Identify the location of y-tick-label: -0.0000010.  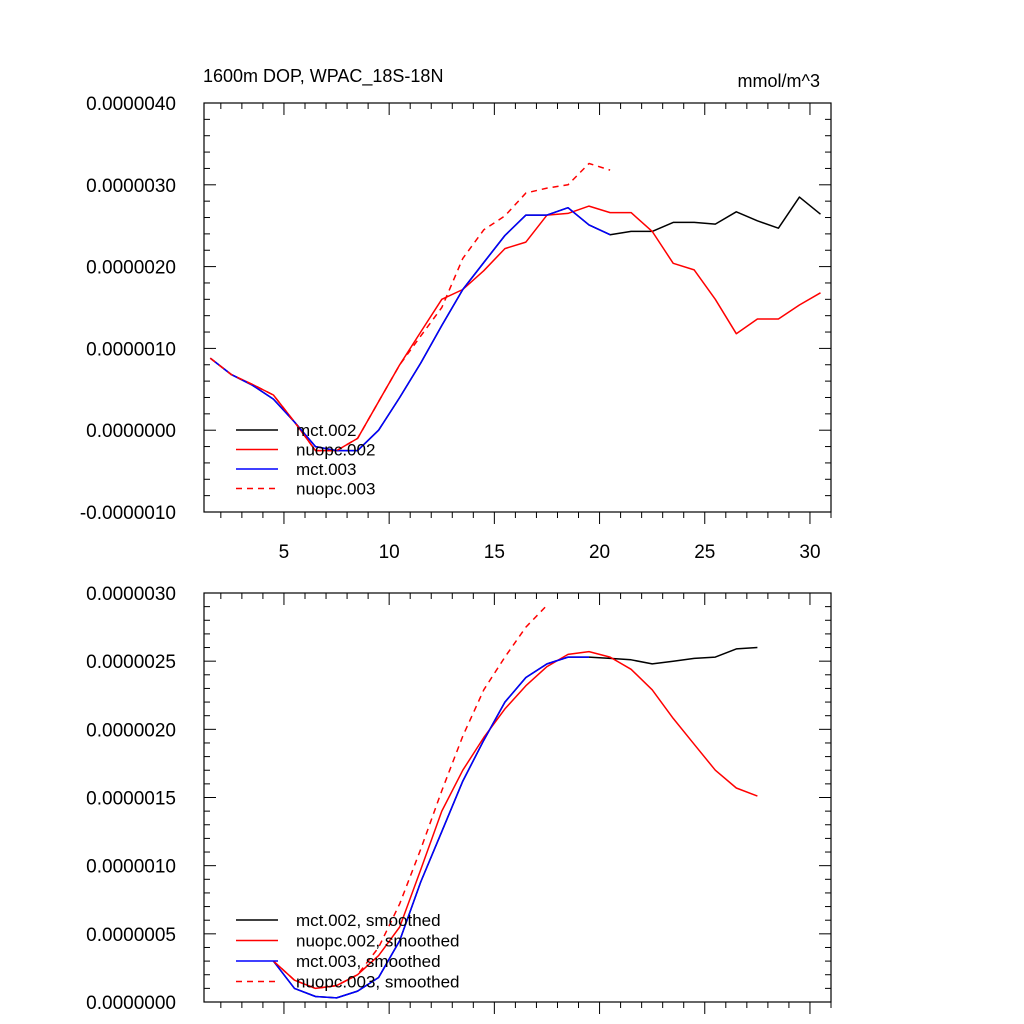
(128, 513).